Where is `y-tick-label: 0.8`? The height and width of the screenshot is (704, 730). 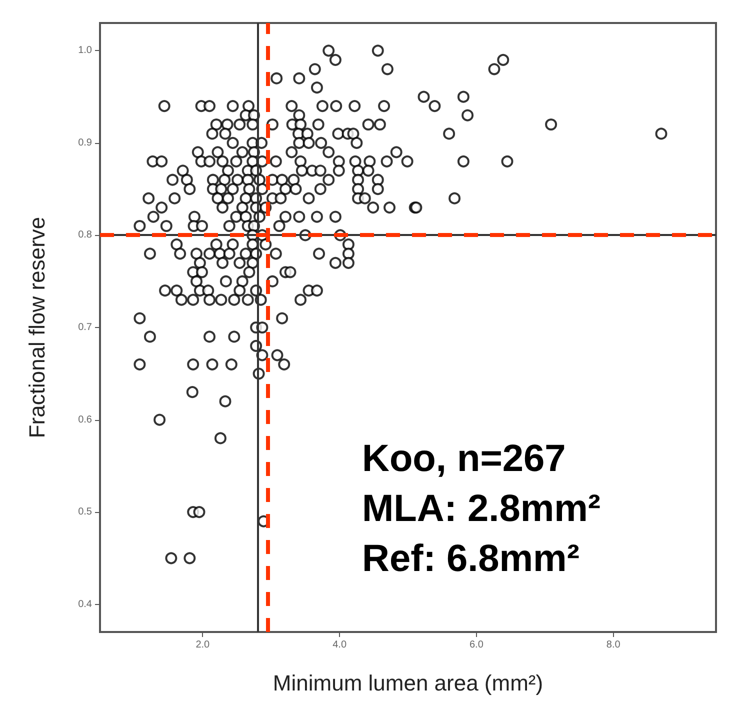 y-tick-label: 0.8 is located at coordinates (85, 235).